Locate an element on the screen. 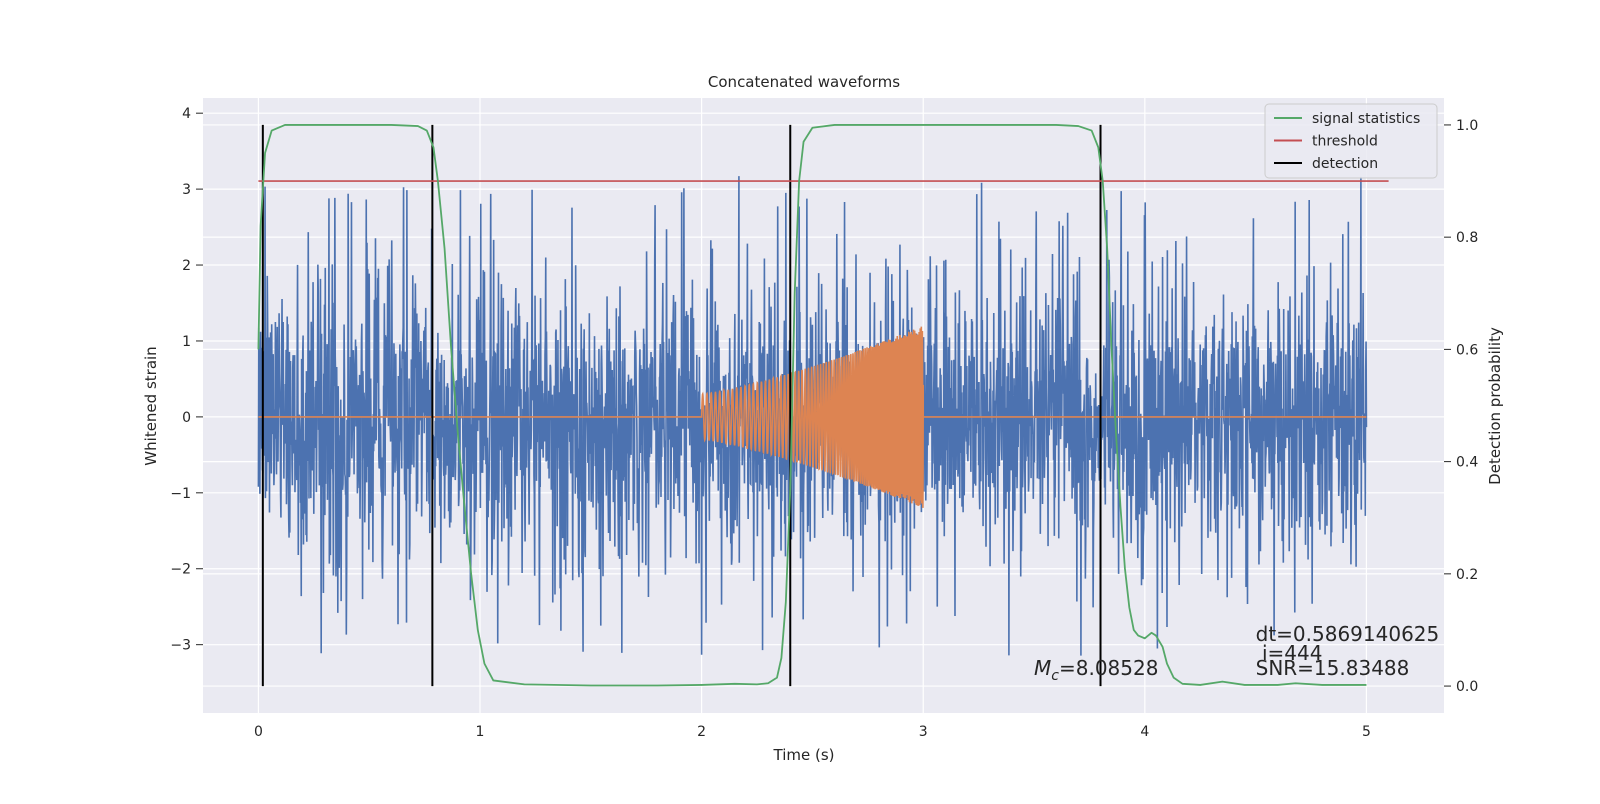  legend: signal statistics threshold detection is located at coordinates (1351, 141).